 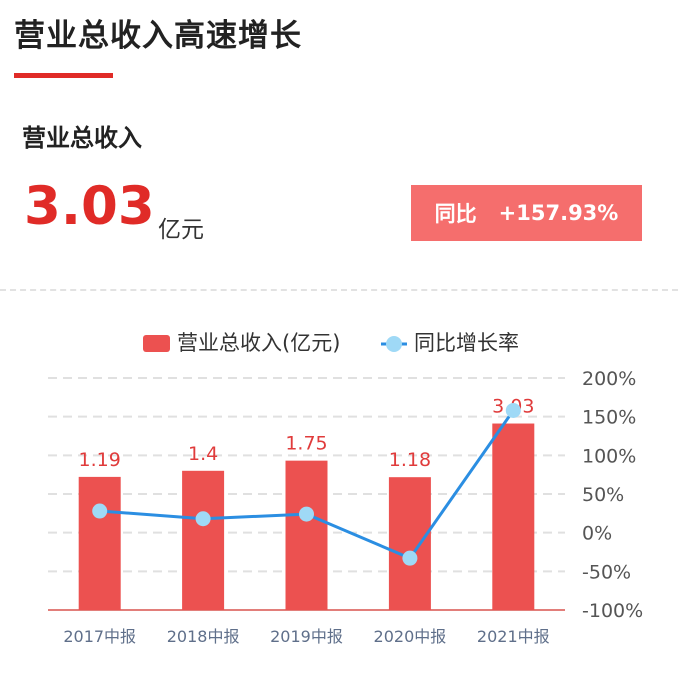 What do you see at coordinates (455, 214) in the screenshot?
I see `yoy-label: 同比` at bounding box center [455, 214].